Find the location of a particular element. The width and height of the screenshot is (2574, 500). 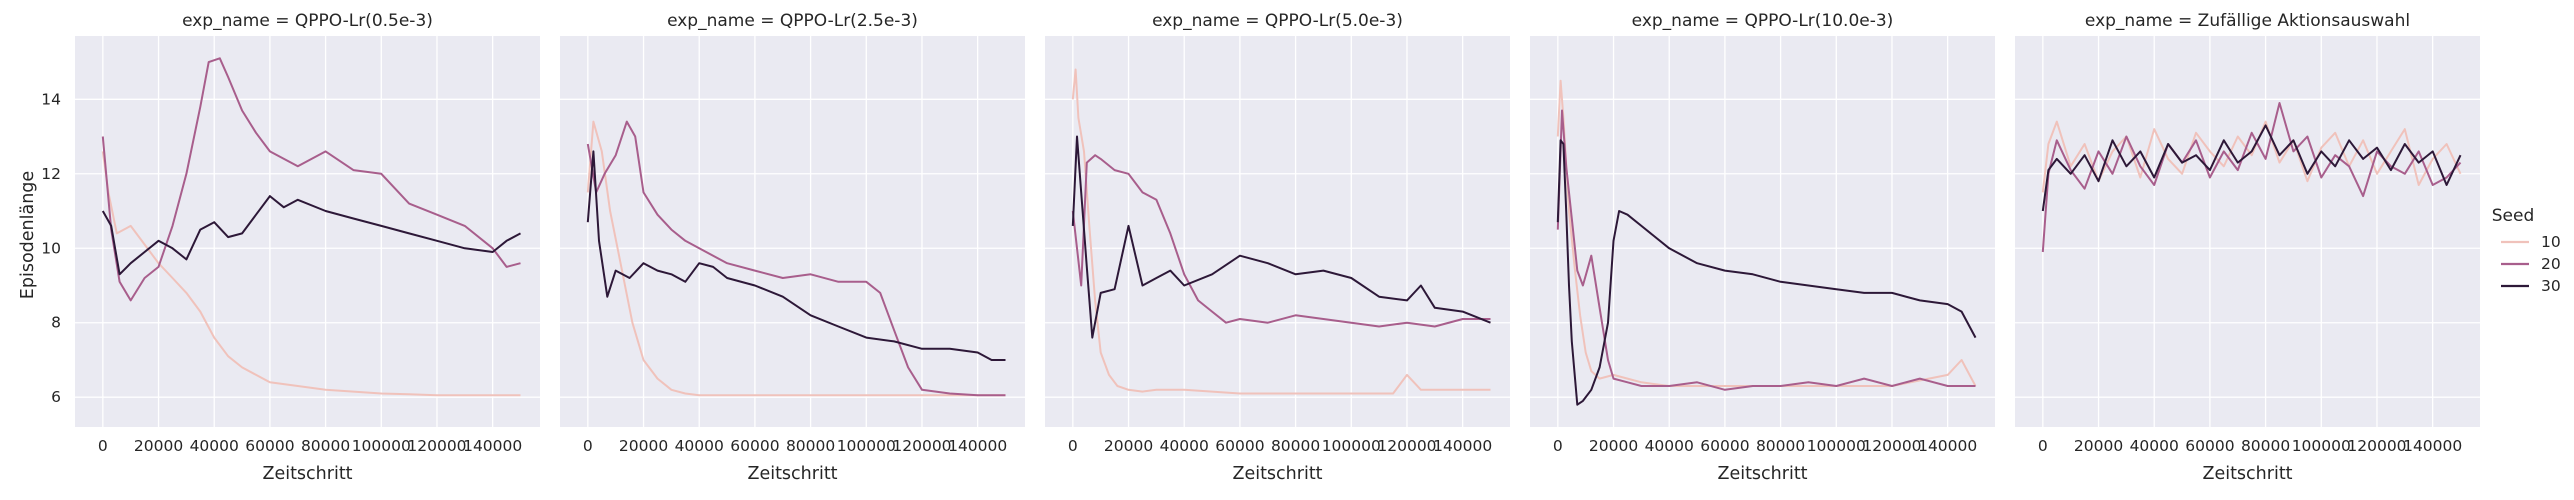

legend-entries: 10 20 30 is located at coordinates (2531, 264).